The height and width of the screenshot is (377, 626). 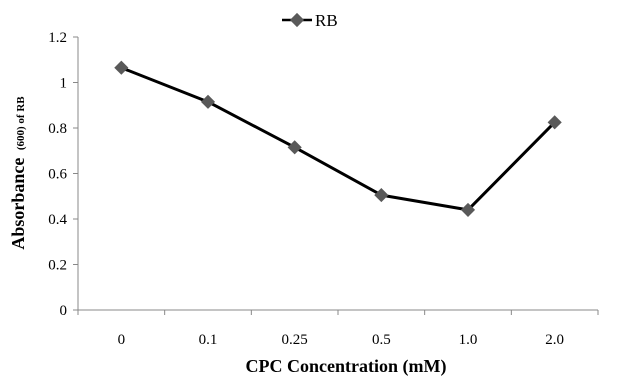 I want to click on y-tick-label: 1.2, so click(x=57, y=38).